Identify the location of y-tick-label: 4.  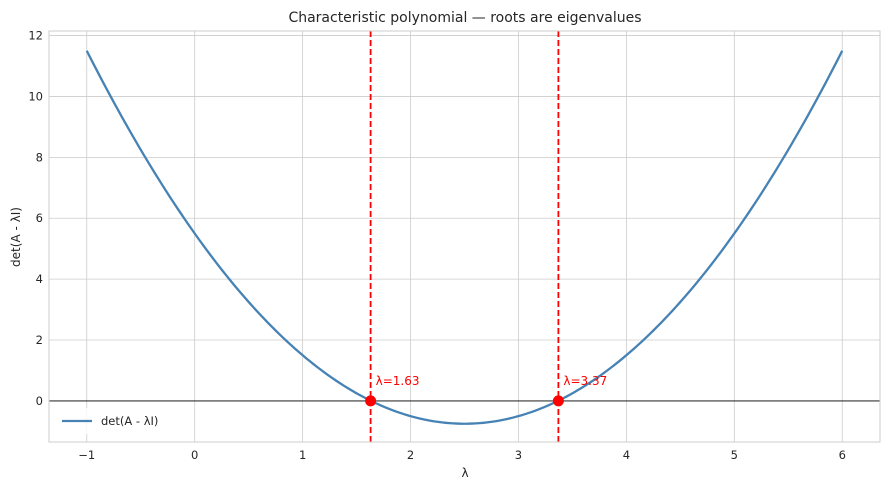
(39, 279).